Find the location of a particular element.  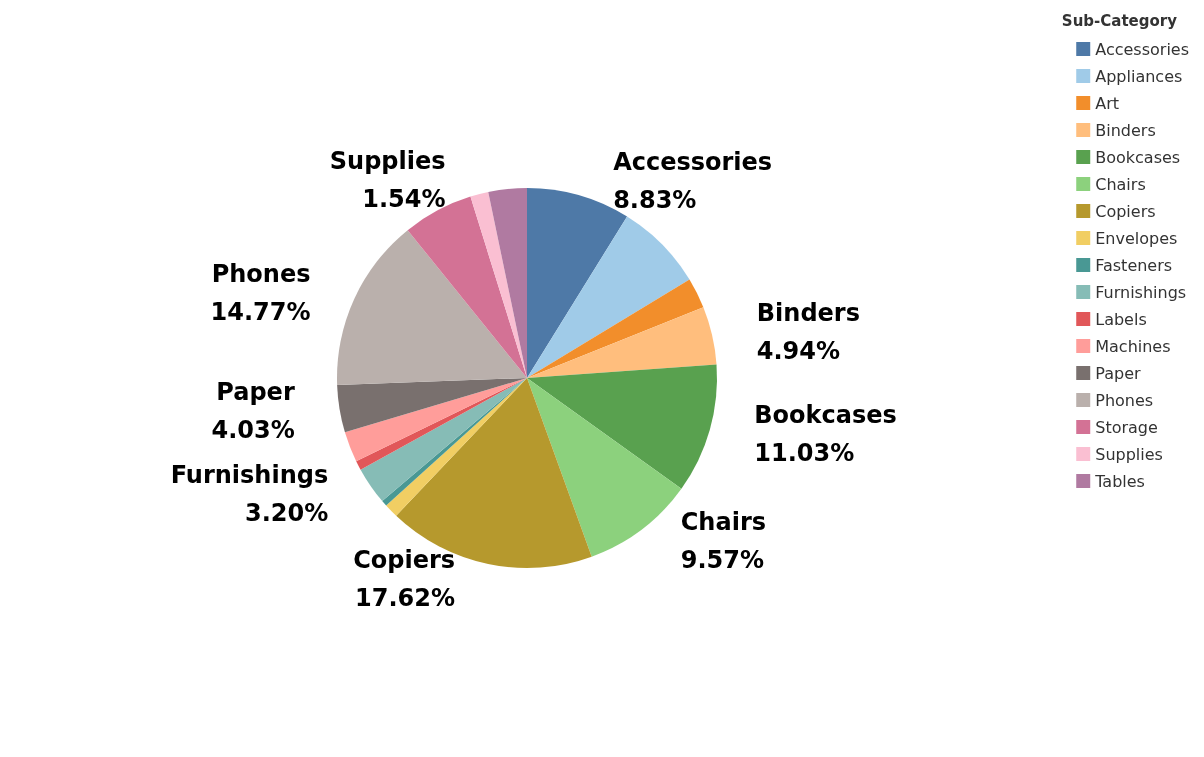

legend-label: Fasteners is located at coordinates (1134, 265).